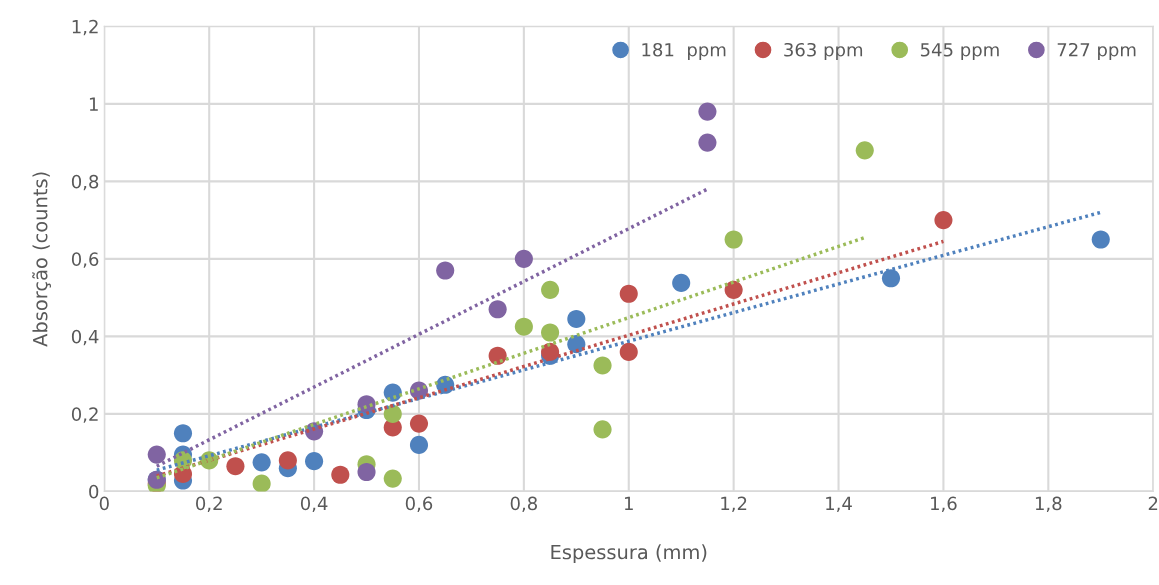 This screenshot has height=585, width=1159. What do you see at coordinates (84, 415) in the screenshot?
I see `y-tick-label: 0,2` at bounding box center [84, 415].